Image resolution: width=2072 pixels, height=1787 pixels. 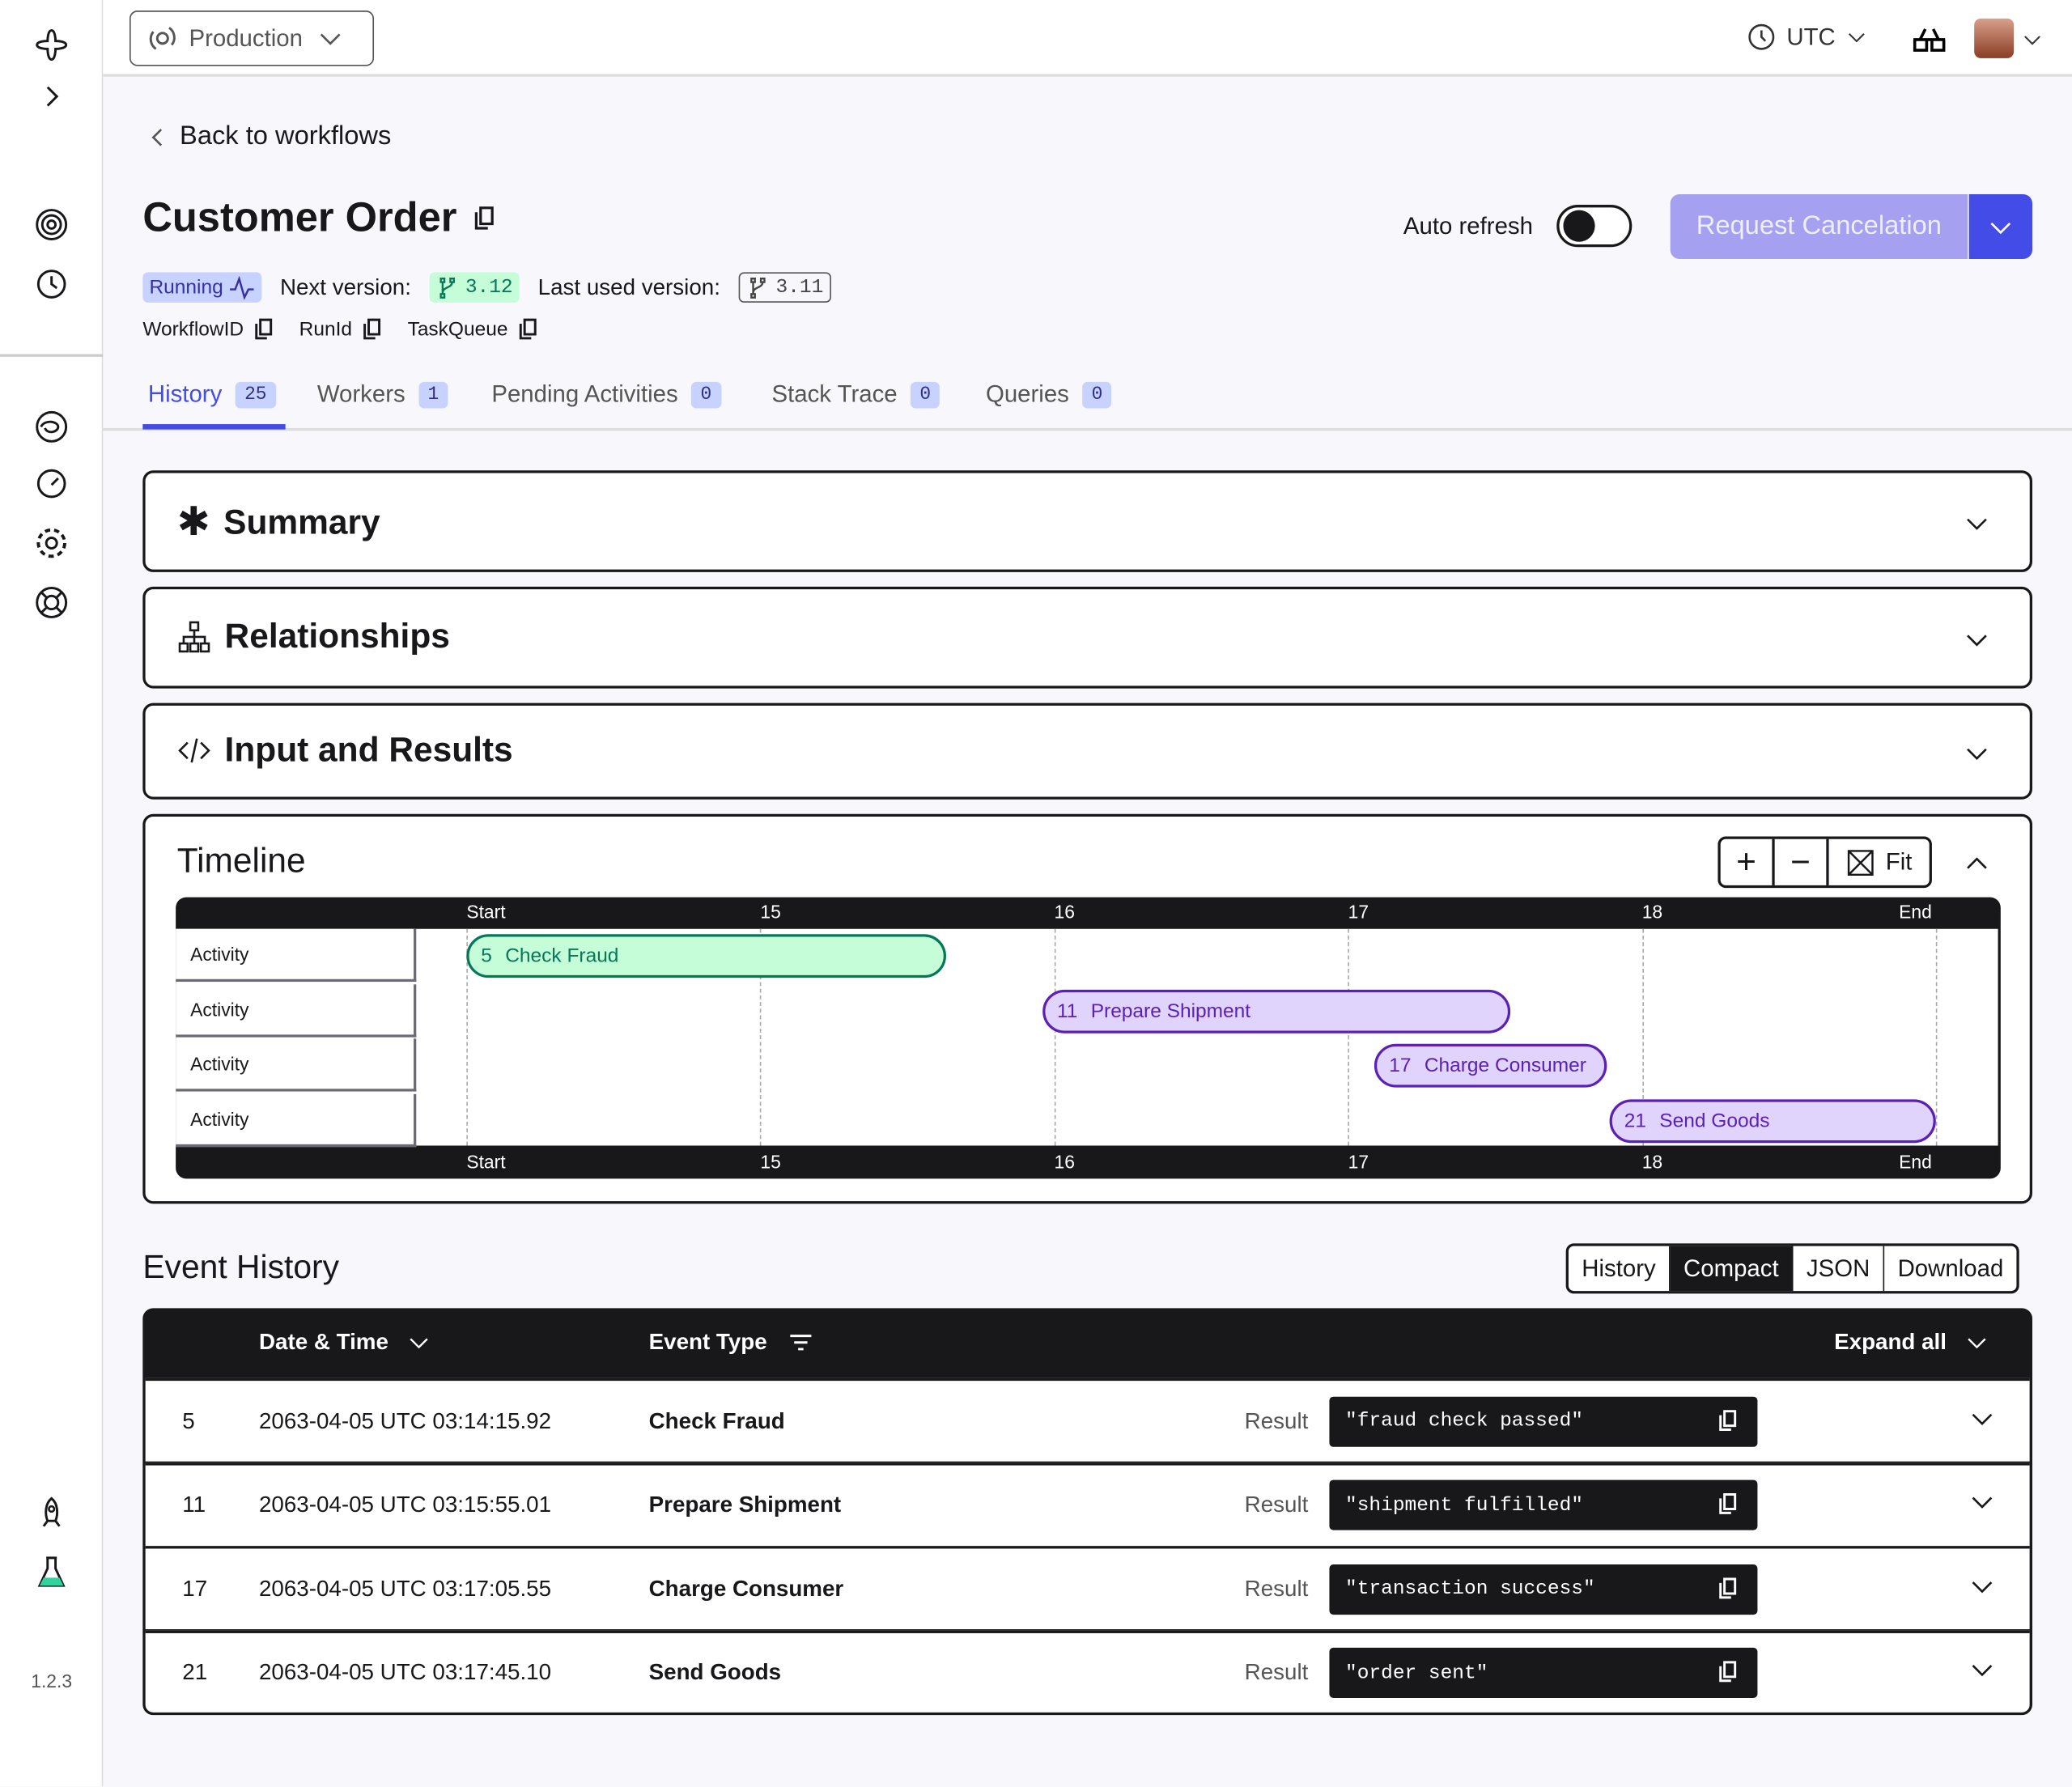 What do you see at coordinates (286, 136) in the screenshot?
I see `back-label: Back to workflows` at bounding box center [286, 136].